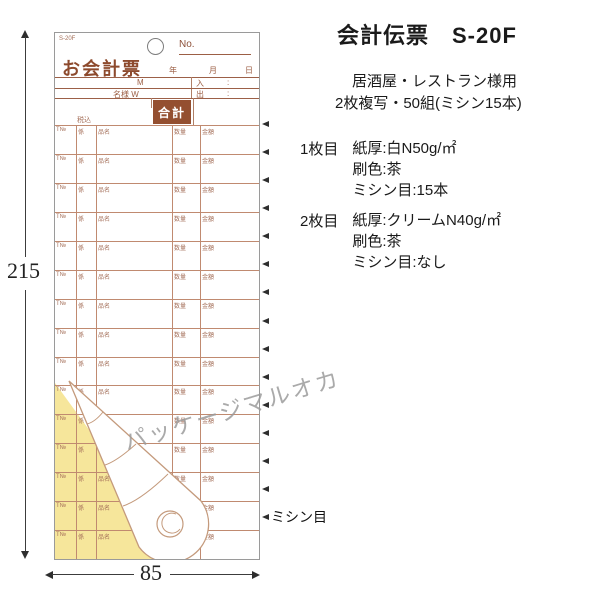 Image resolution: width=600 pixels, height=600 pixels. Describe the element at coordinates (399, 262) in the screenshot. I see `spec-sheet-2-perforation: ミシン目:なし` at that location.